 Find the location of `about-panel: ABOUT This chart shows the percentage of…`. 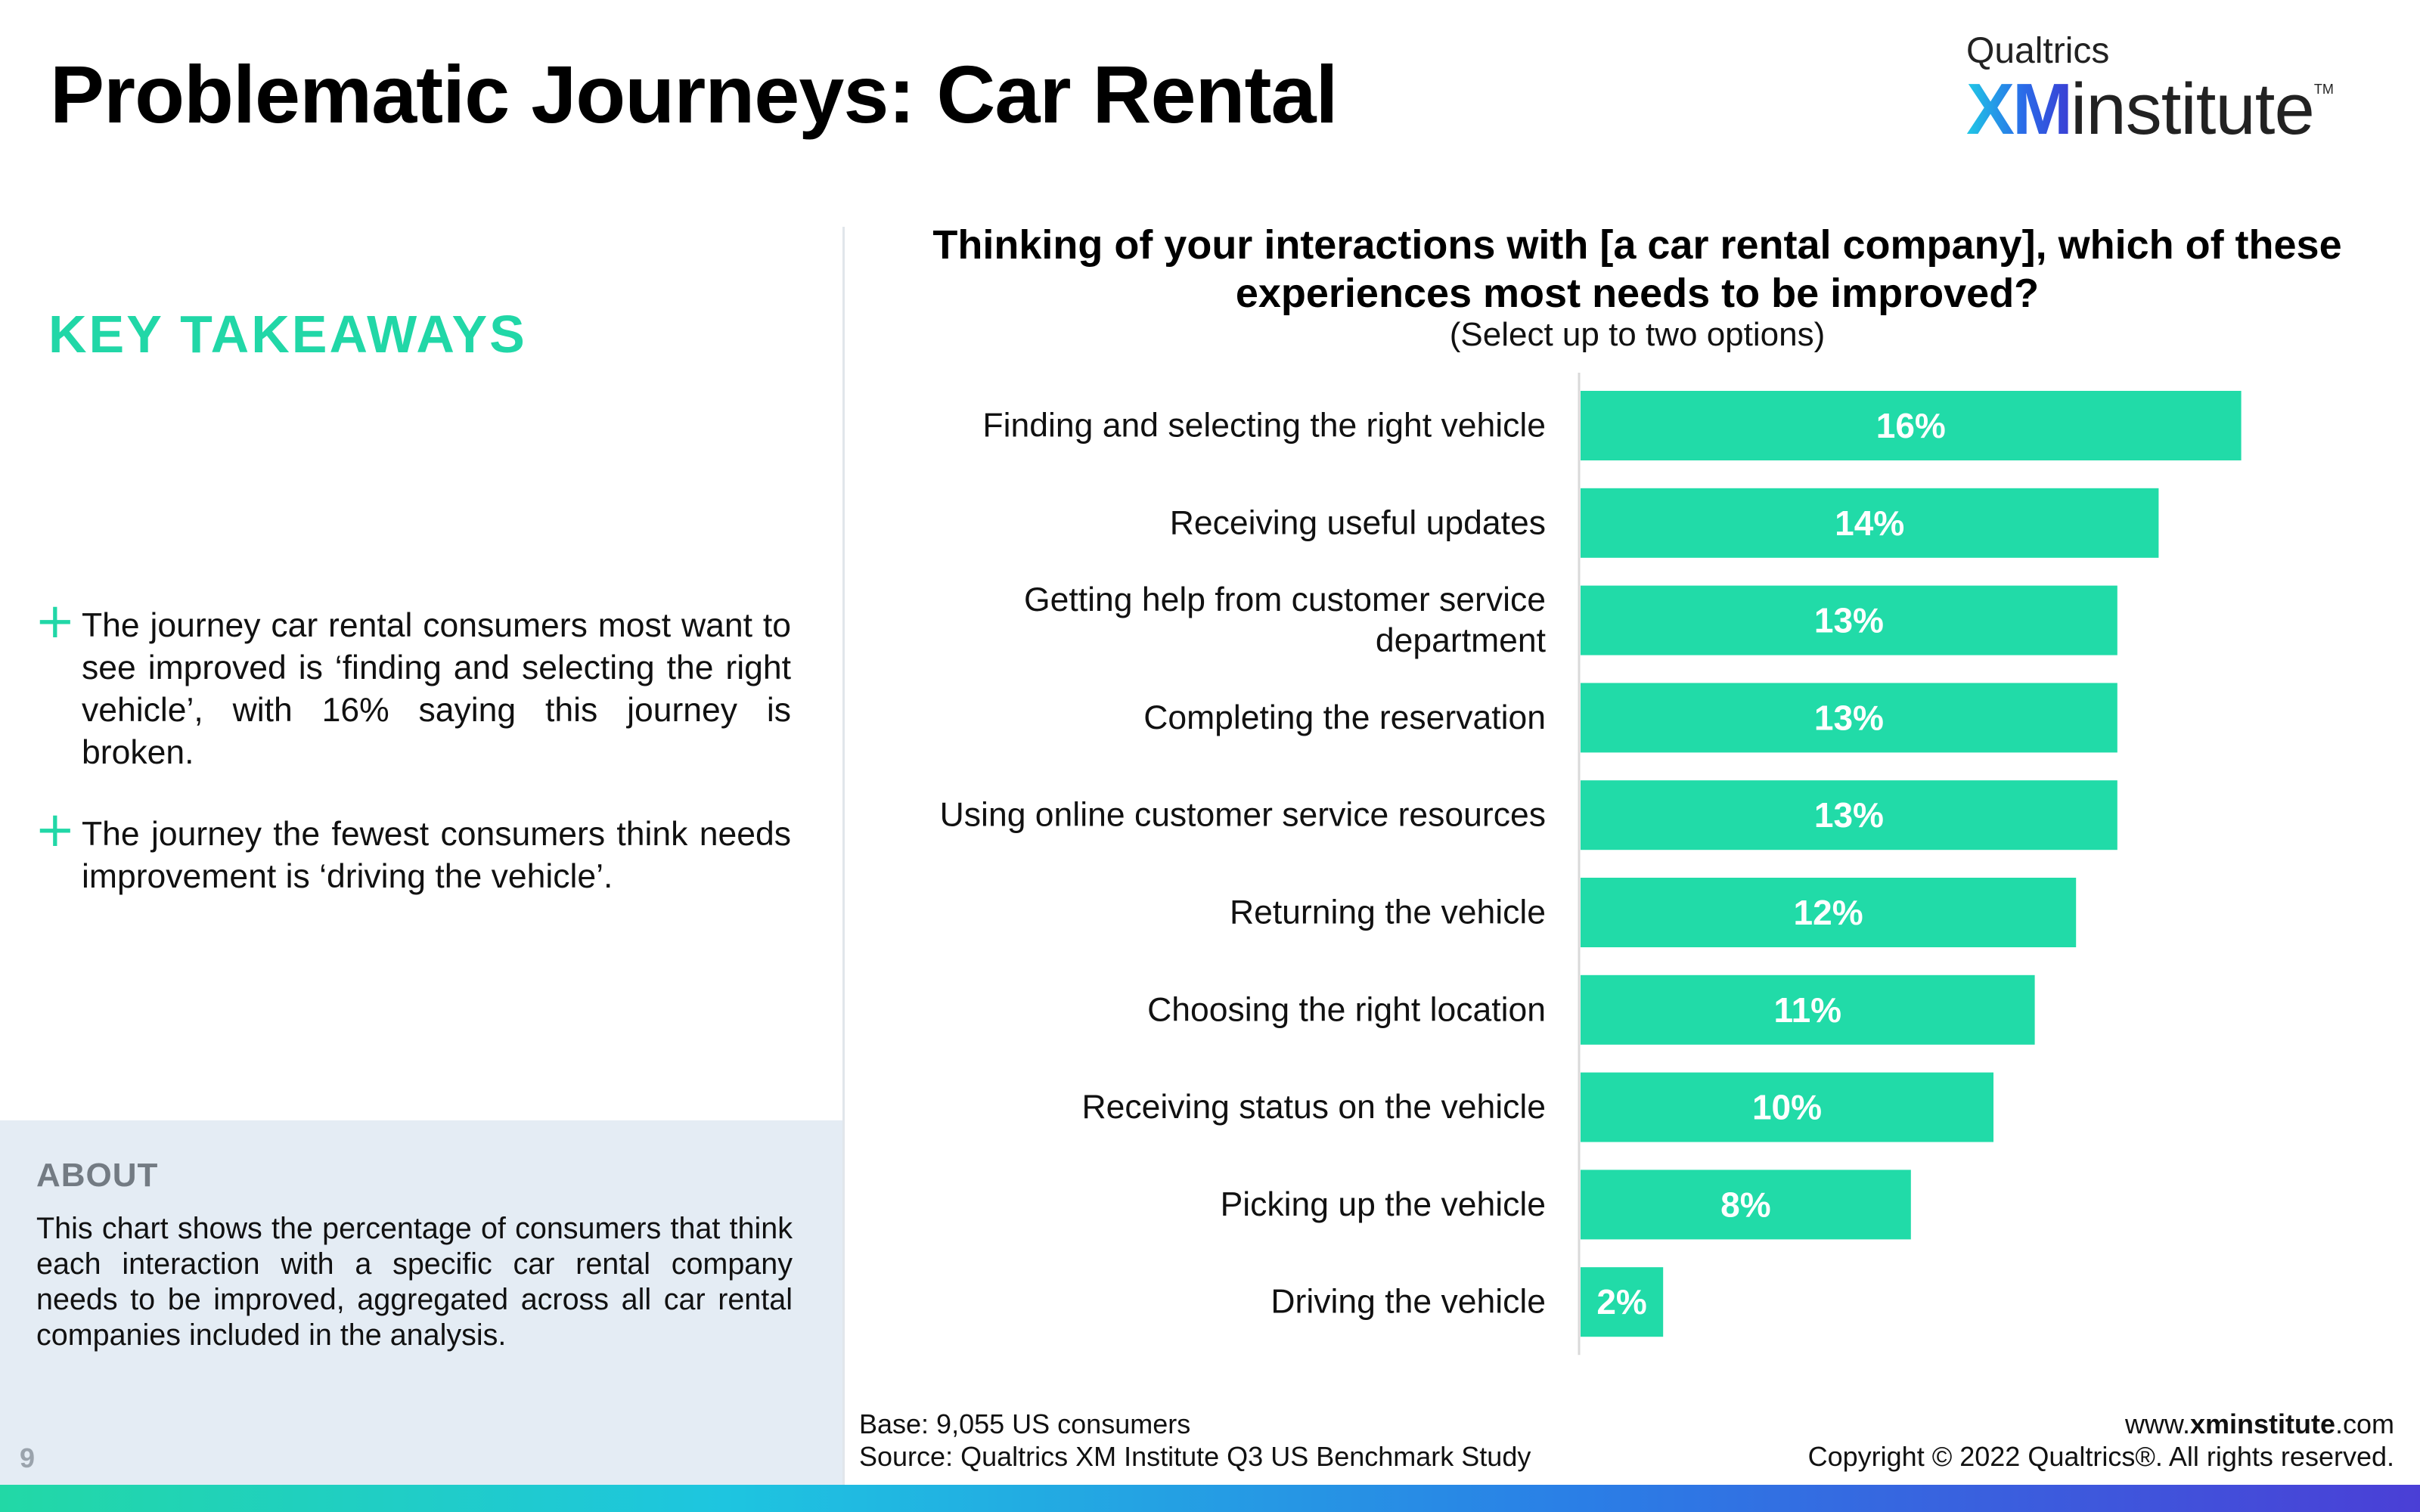

about-panel: ABOUT This chart shows the percentage of… is located at coordinates (421, 1302).